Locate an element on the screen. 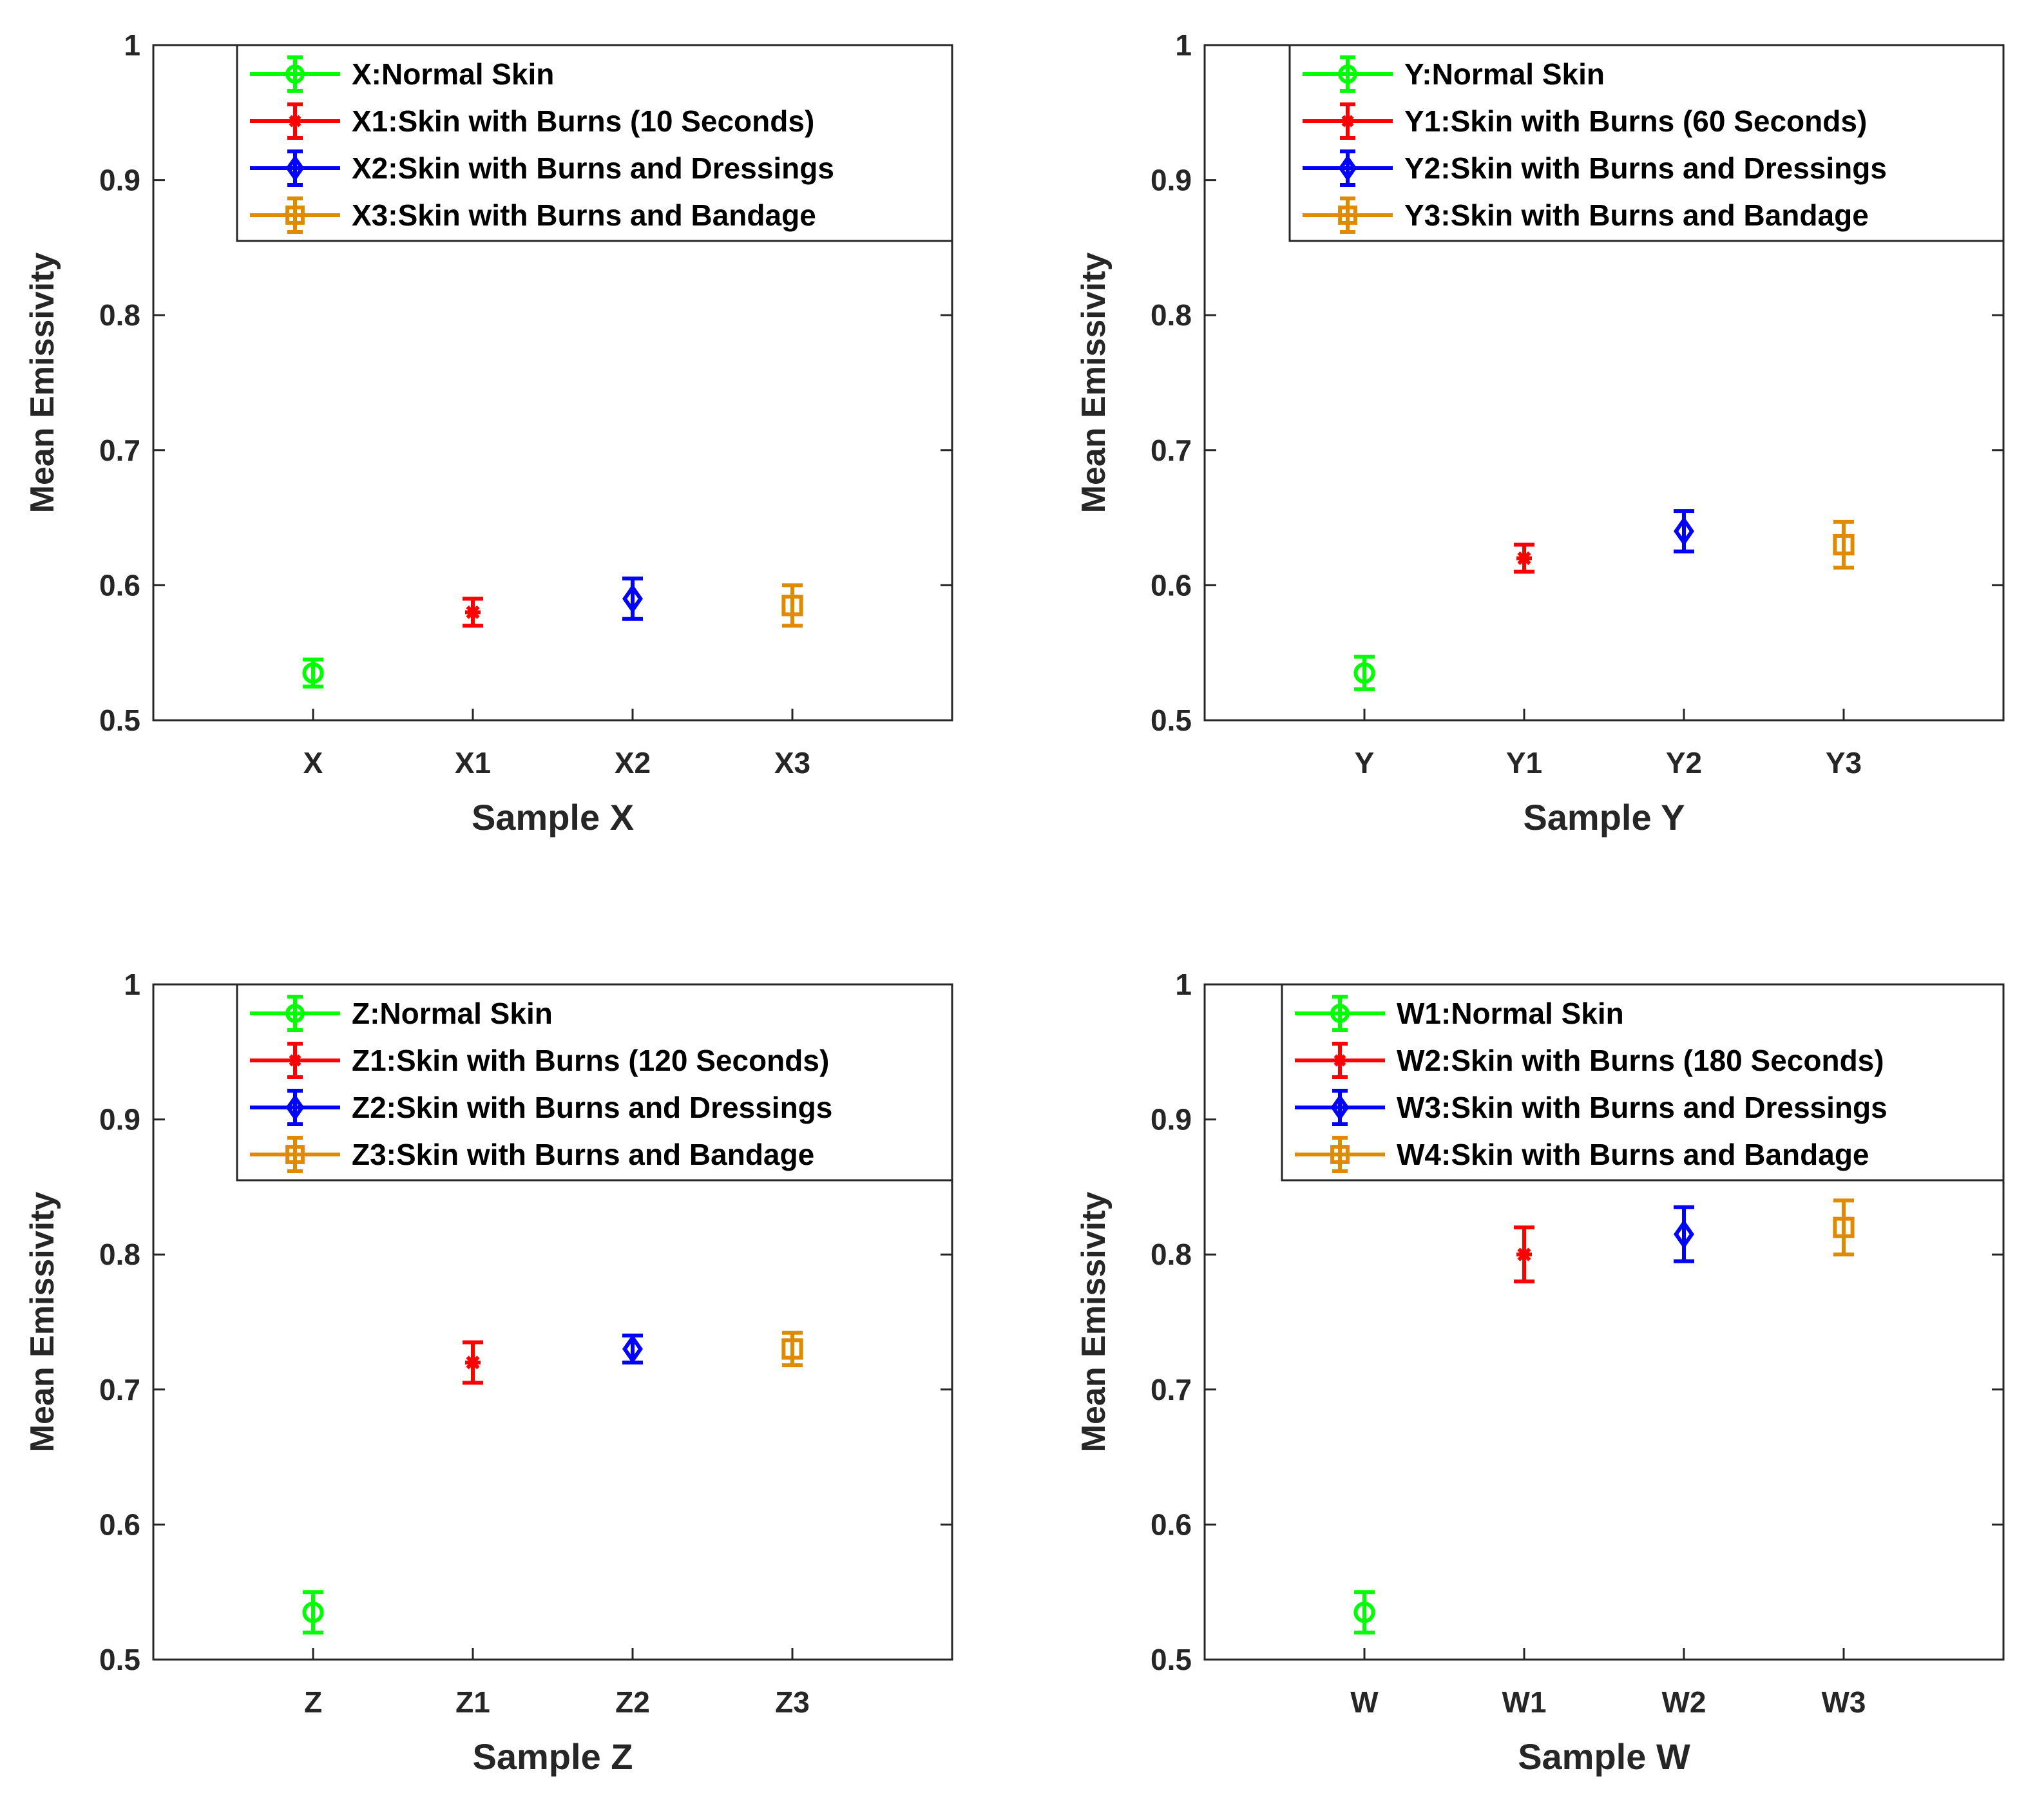 This screenshot has width=2026, height=1820. legend-entry: Z3:Skin with Burns and Bandage is located at coordinates (532, 1155).